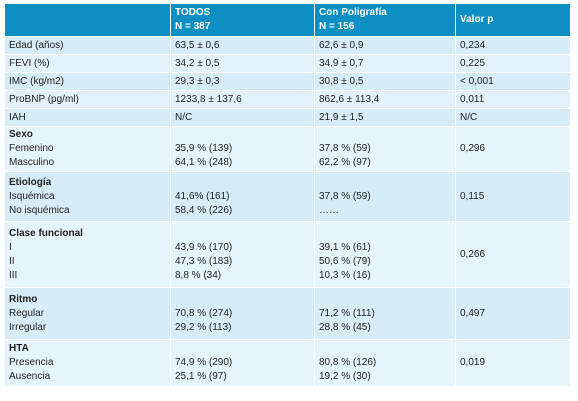  Describe the element at coordinates (242, 63) in the screenshot. I see `row-todos-value: 34,2 ± 0,5` at that location.